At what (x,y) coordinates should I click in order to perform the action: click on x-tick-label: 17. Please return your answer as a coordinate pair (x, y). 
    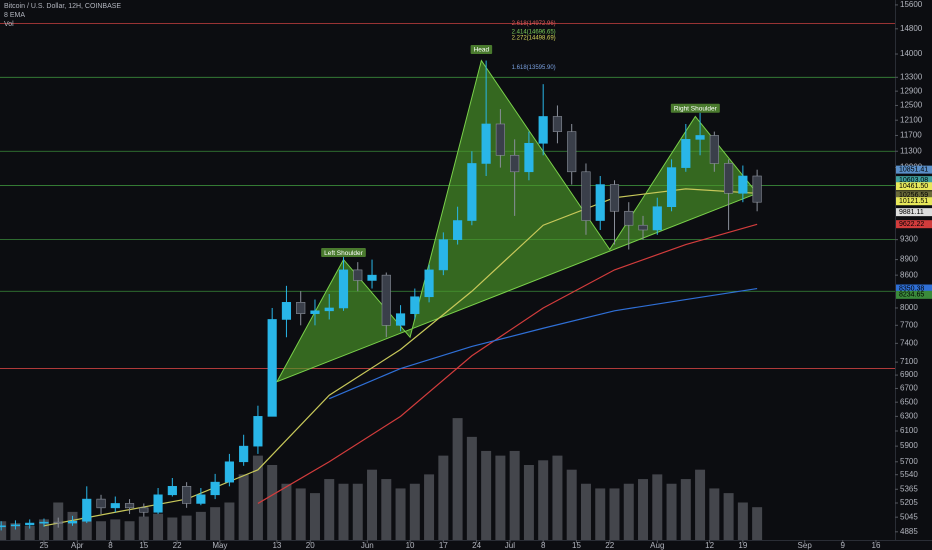
    Looking at the image, I should click on (443, 545).